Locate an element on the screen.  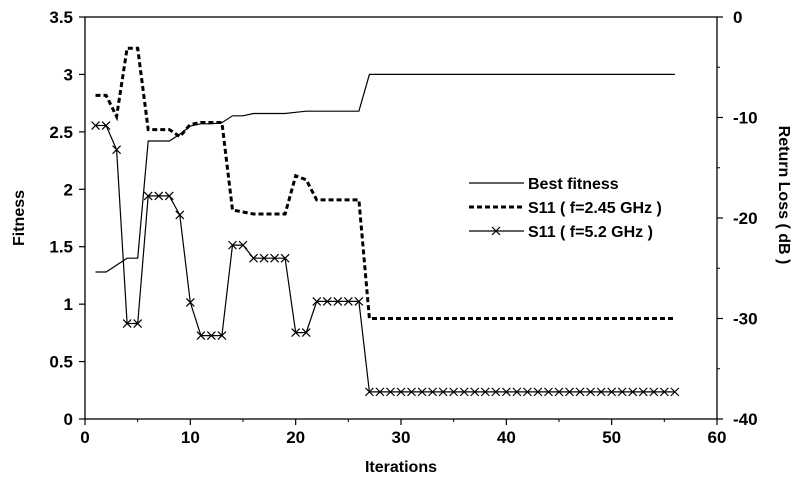
x-tick-label: 50 is located at coordinates (611, 437).